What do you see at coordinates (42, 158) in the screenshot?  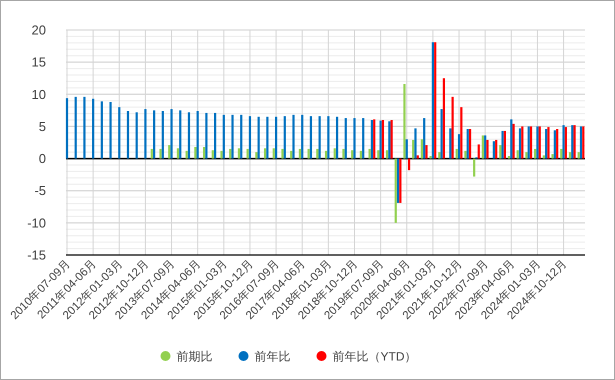 I see `y-tick-label: 0` at bounding box center [42, 158].